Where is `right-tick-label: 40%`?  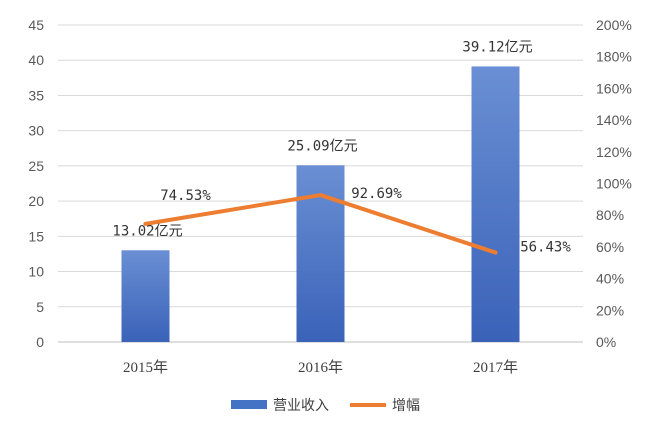 right-tick-label: 40% is located at coordinates (610, 279).